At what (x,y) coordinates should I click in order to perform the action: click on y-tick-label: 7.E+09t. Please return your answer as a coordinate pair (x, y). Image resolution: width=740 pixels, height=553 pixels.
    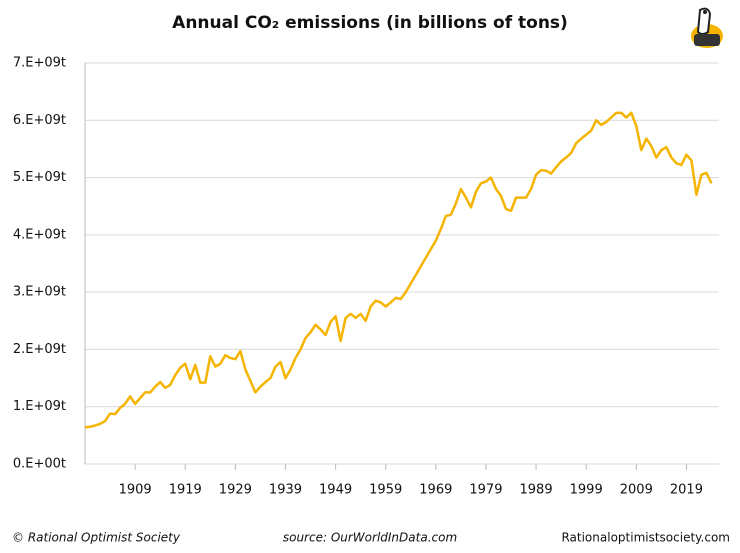
    Looking at the image, I should click on (39, 63).